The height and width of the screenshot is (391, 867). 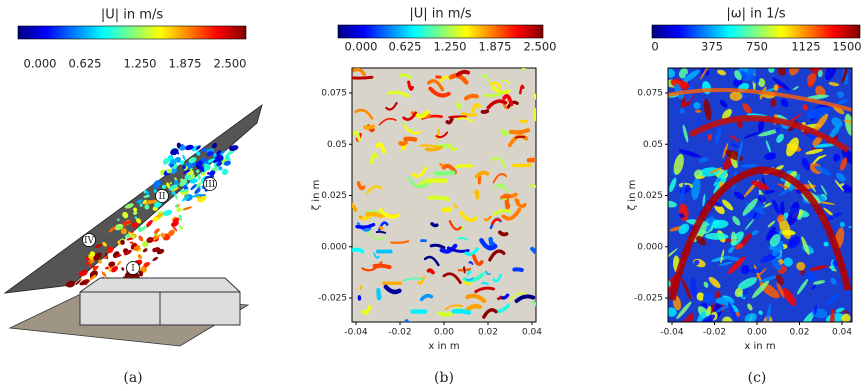 I want to click on colorbar-title: |ω| in 1/s, so click(x=755, y=14).